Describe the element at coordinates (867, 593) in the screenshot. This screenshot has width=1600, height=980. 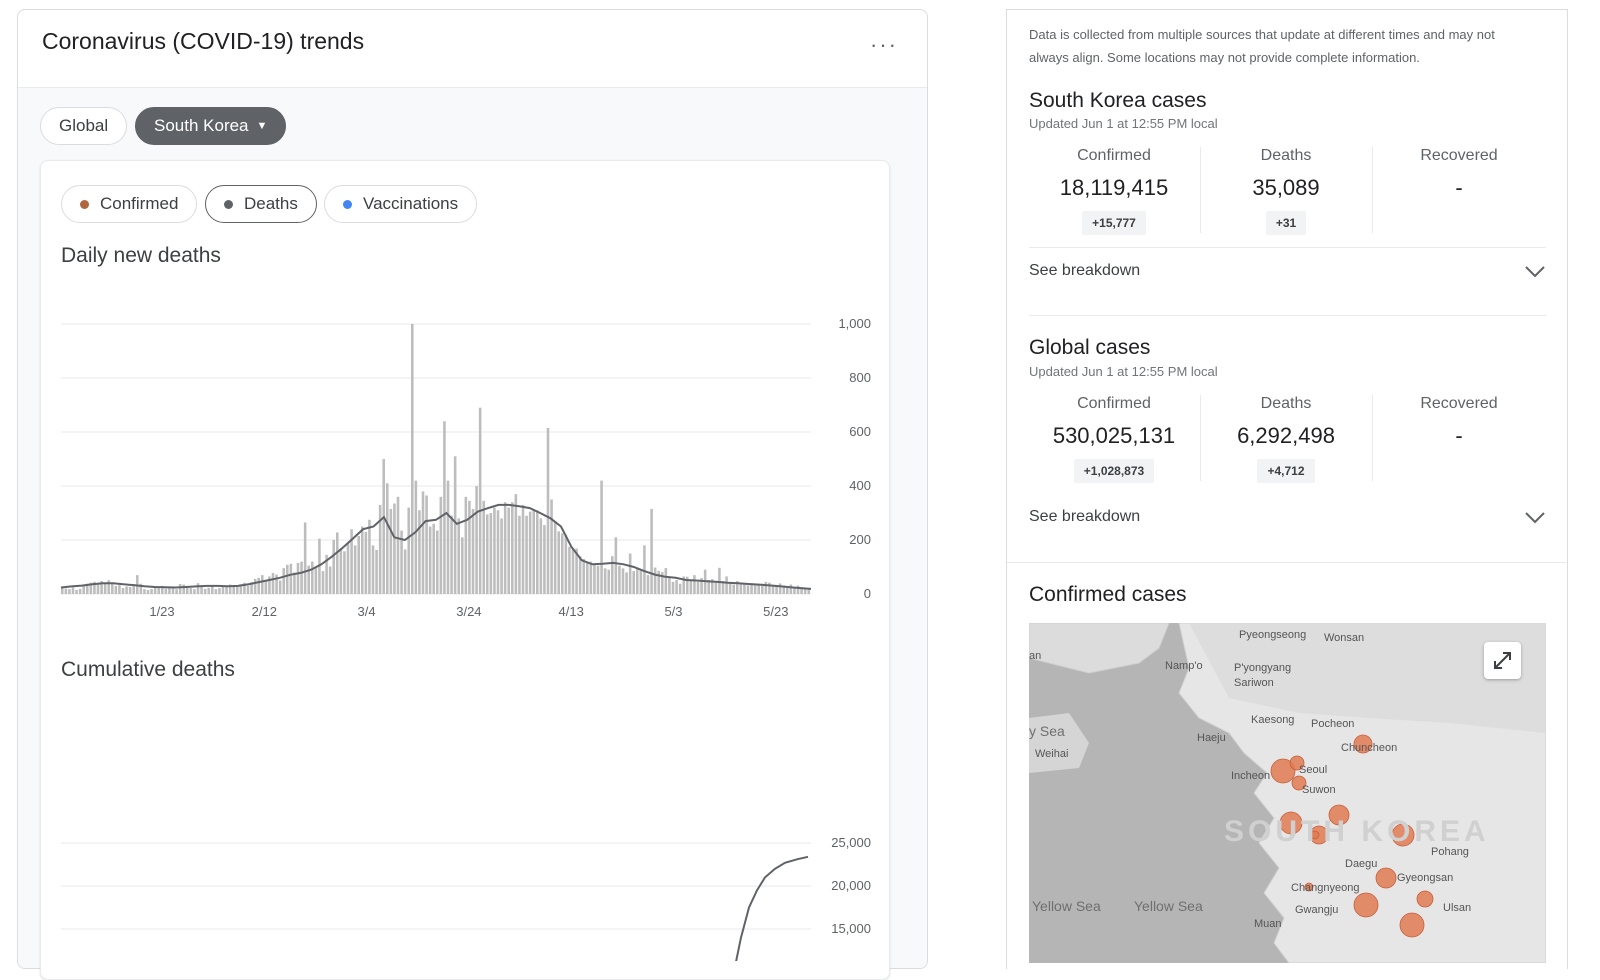
I see `y-tick-label: 0` at that location.